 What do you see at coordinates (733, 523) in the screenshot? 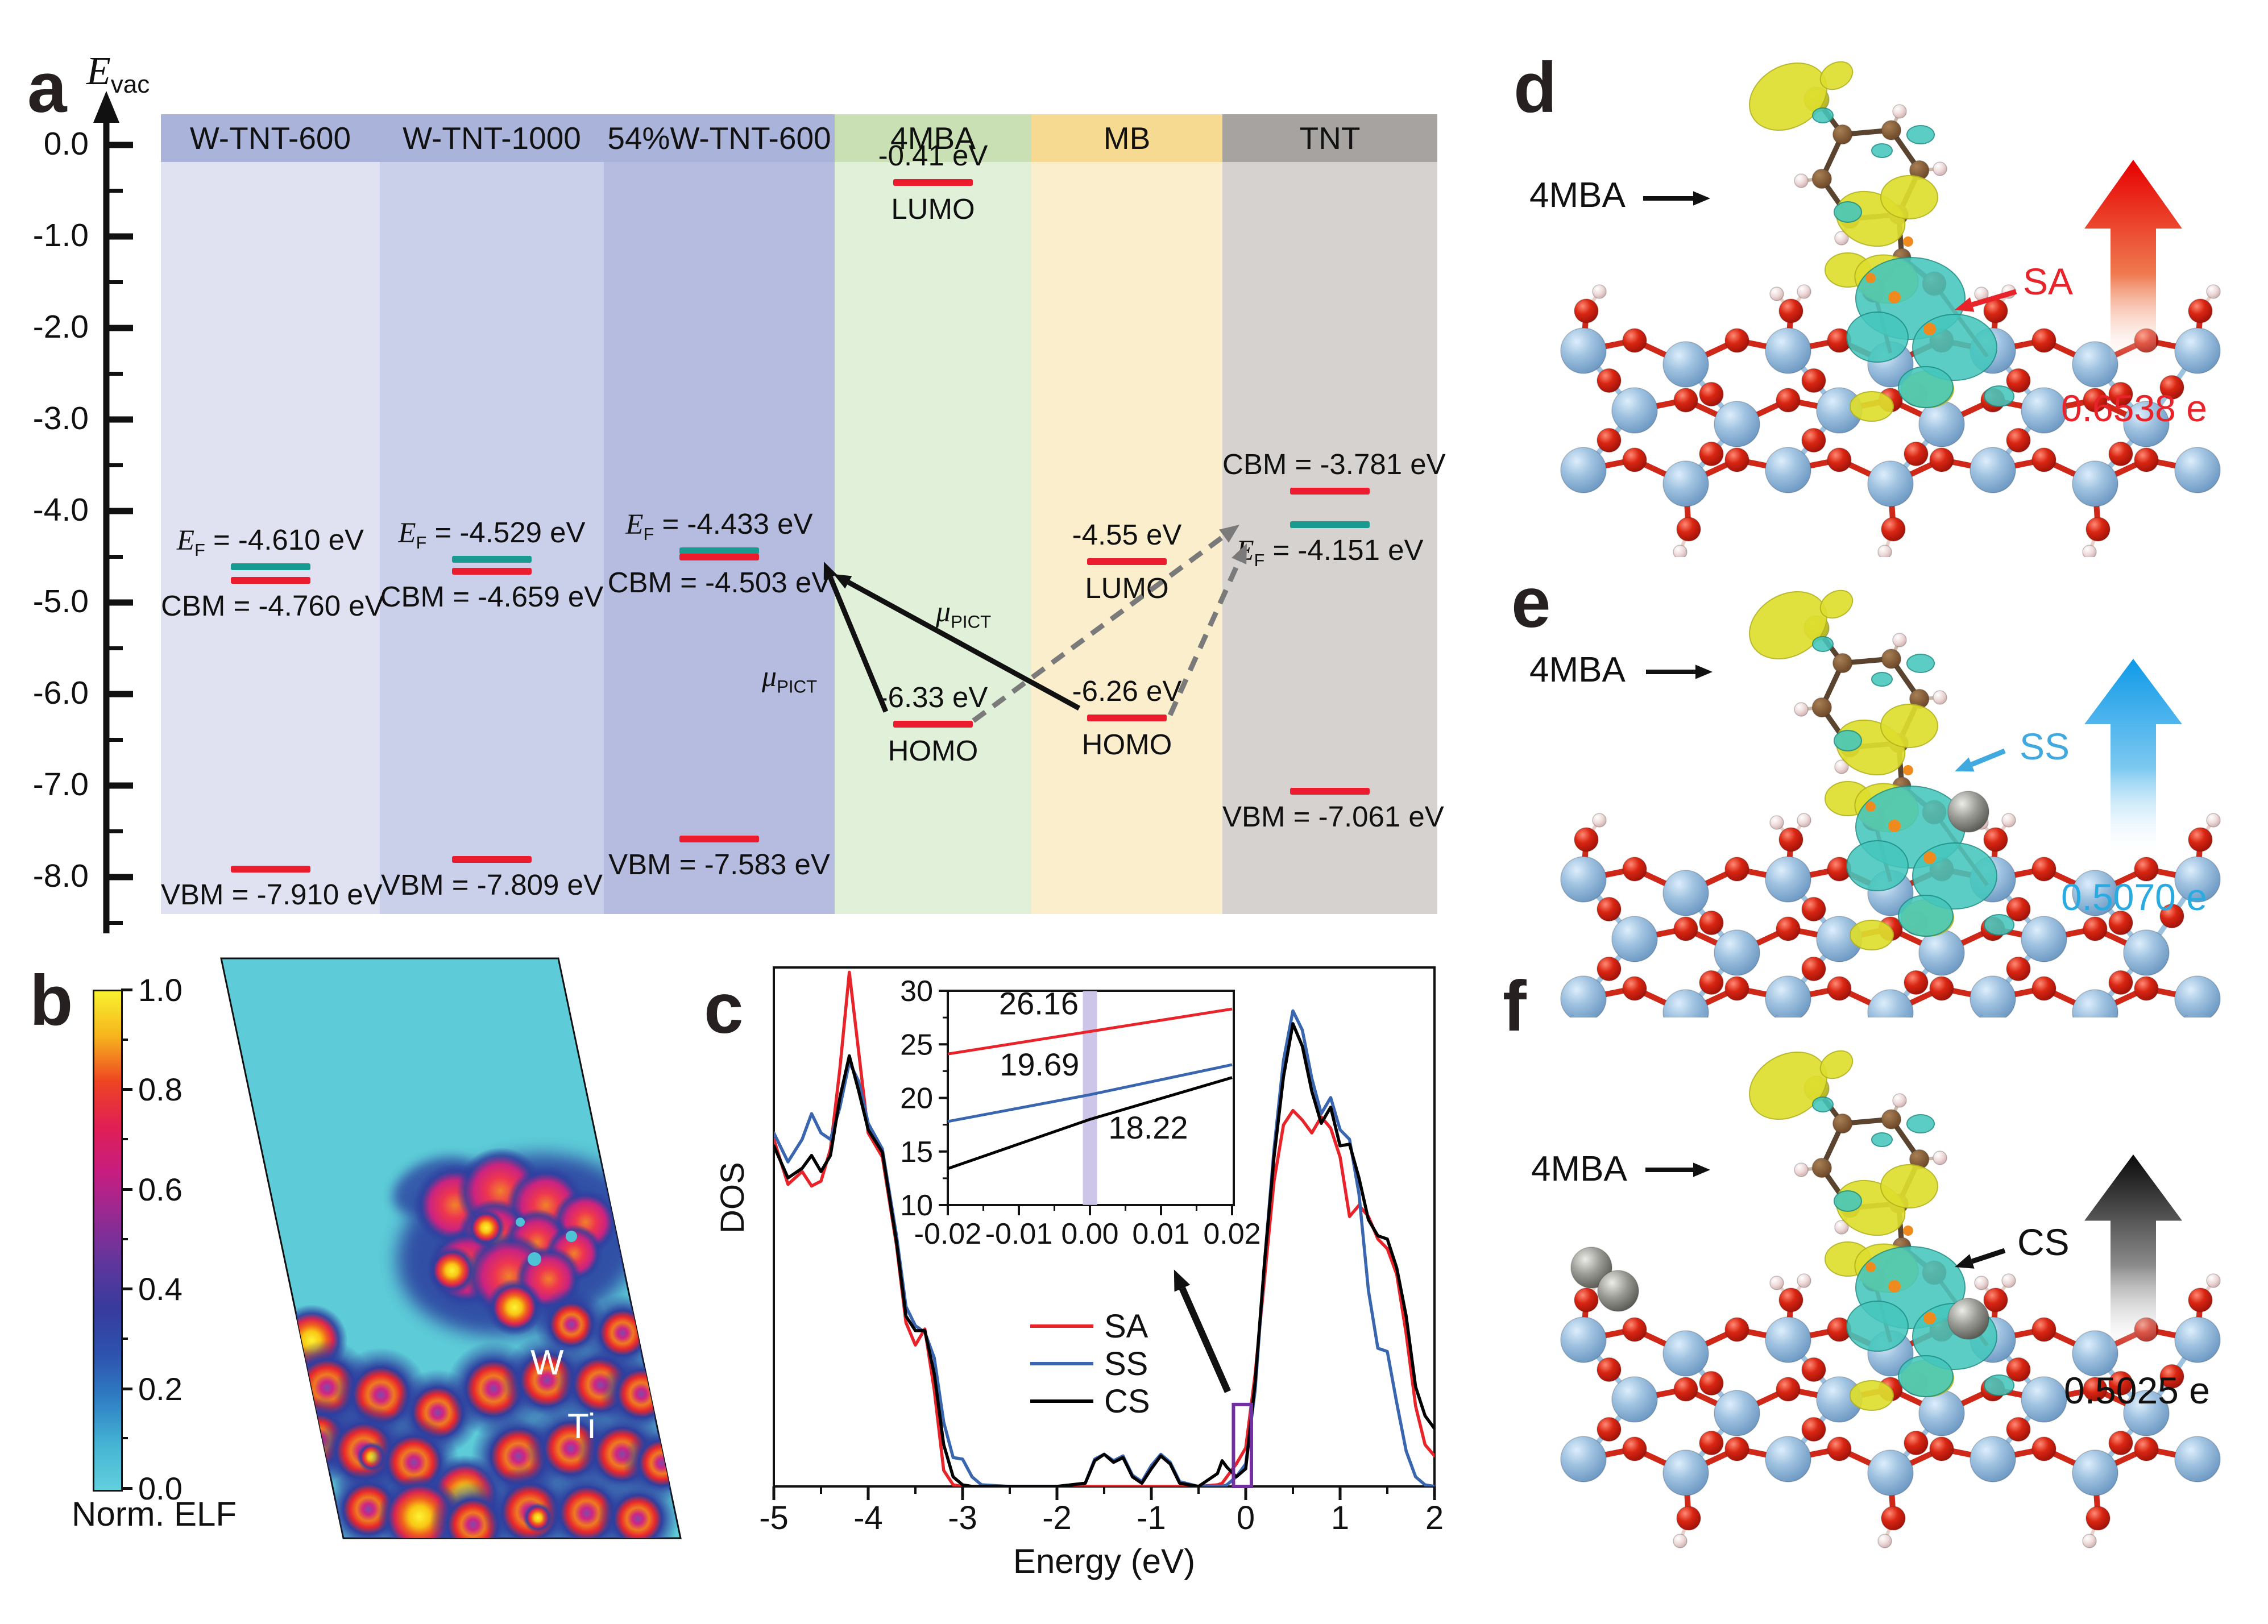
I see `decor: = -4.433 eV` at bounding box center [733, 523].